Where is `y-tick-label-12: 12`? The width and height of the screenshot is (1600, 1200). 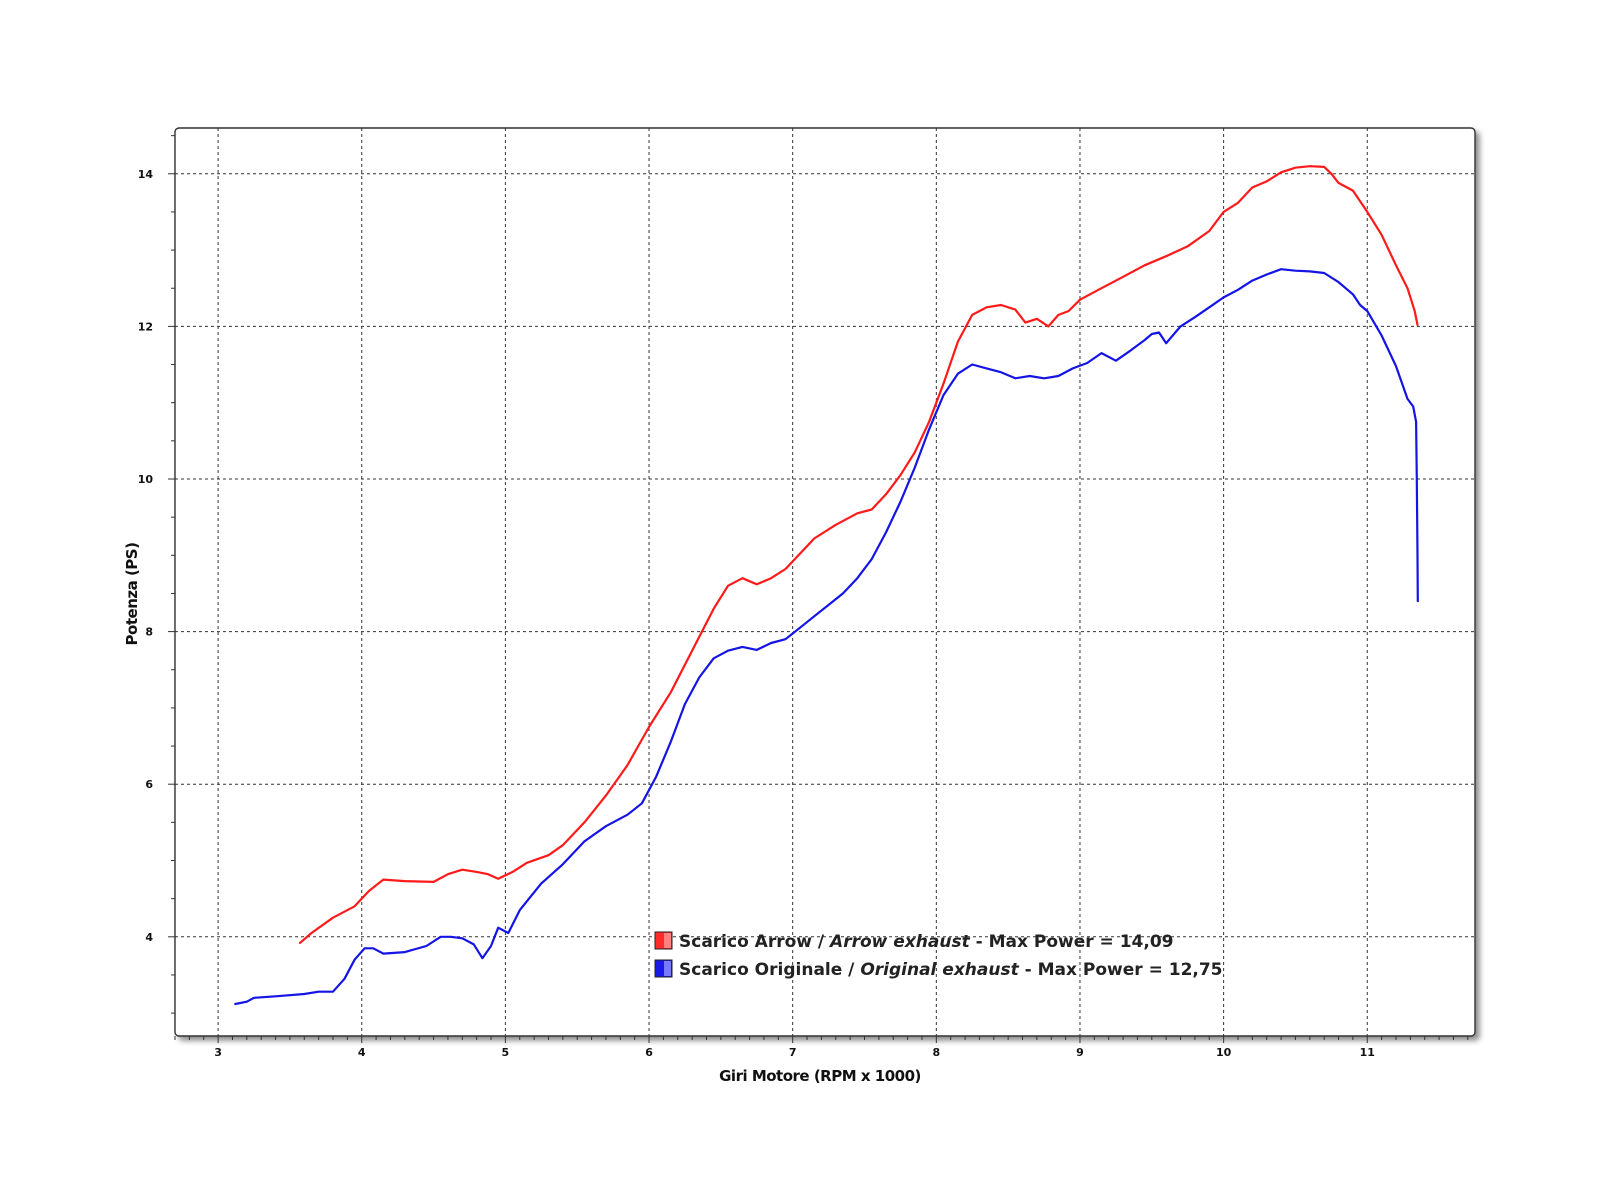
y-tick-label-12: 12 is located at coordinates (145, 326).